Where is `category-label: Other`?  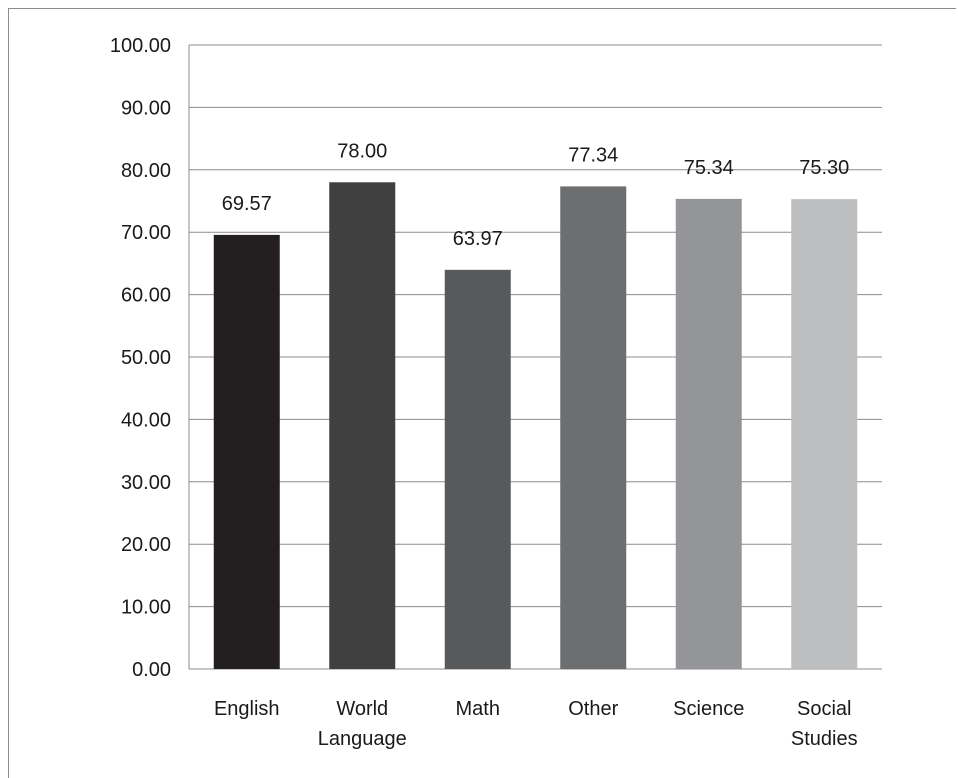 category-label: Other is located at coordinates (593, 709).